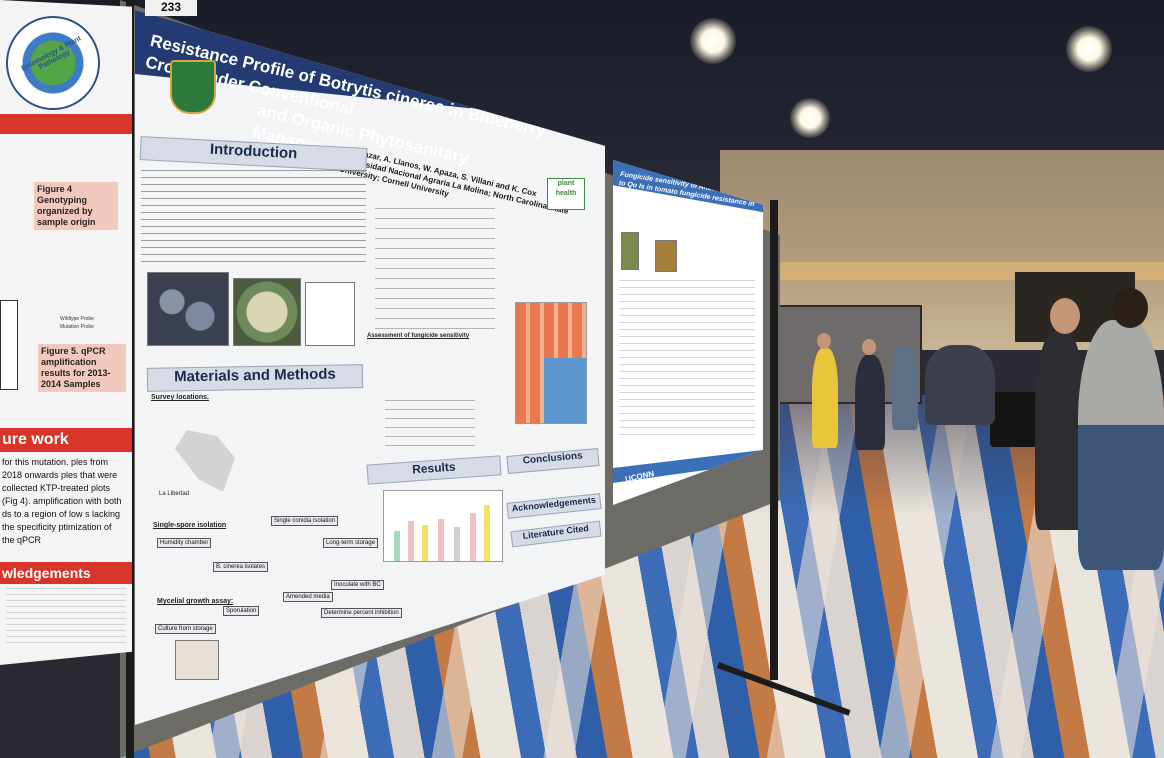 The width and height of the screenshot is (1164, 758). What do you see at coordinates (418, 336) in the screenshot?
I see `assessment-label: Assessment of fungicide sensitivity` at bounding box center [418, 336].